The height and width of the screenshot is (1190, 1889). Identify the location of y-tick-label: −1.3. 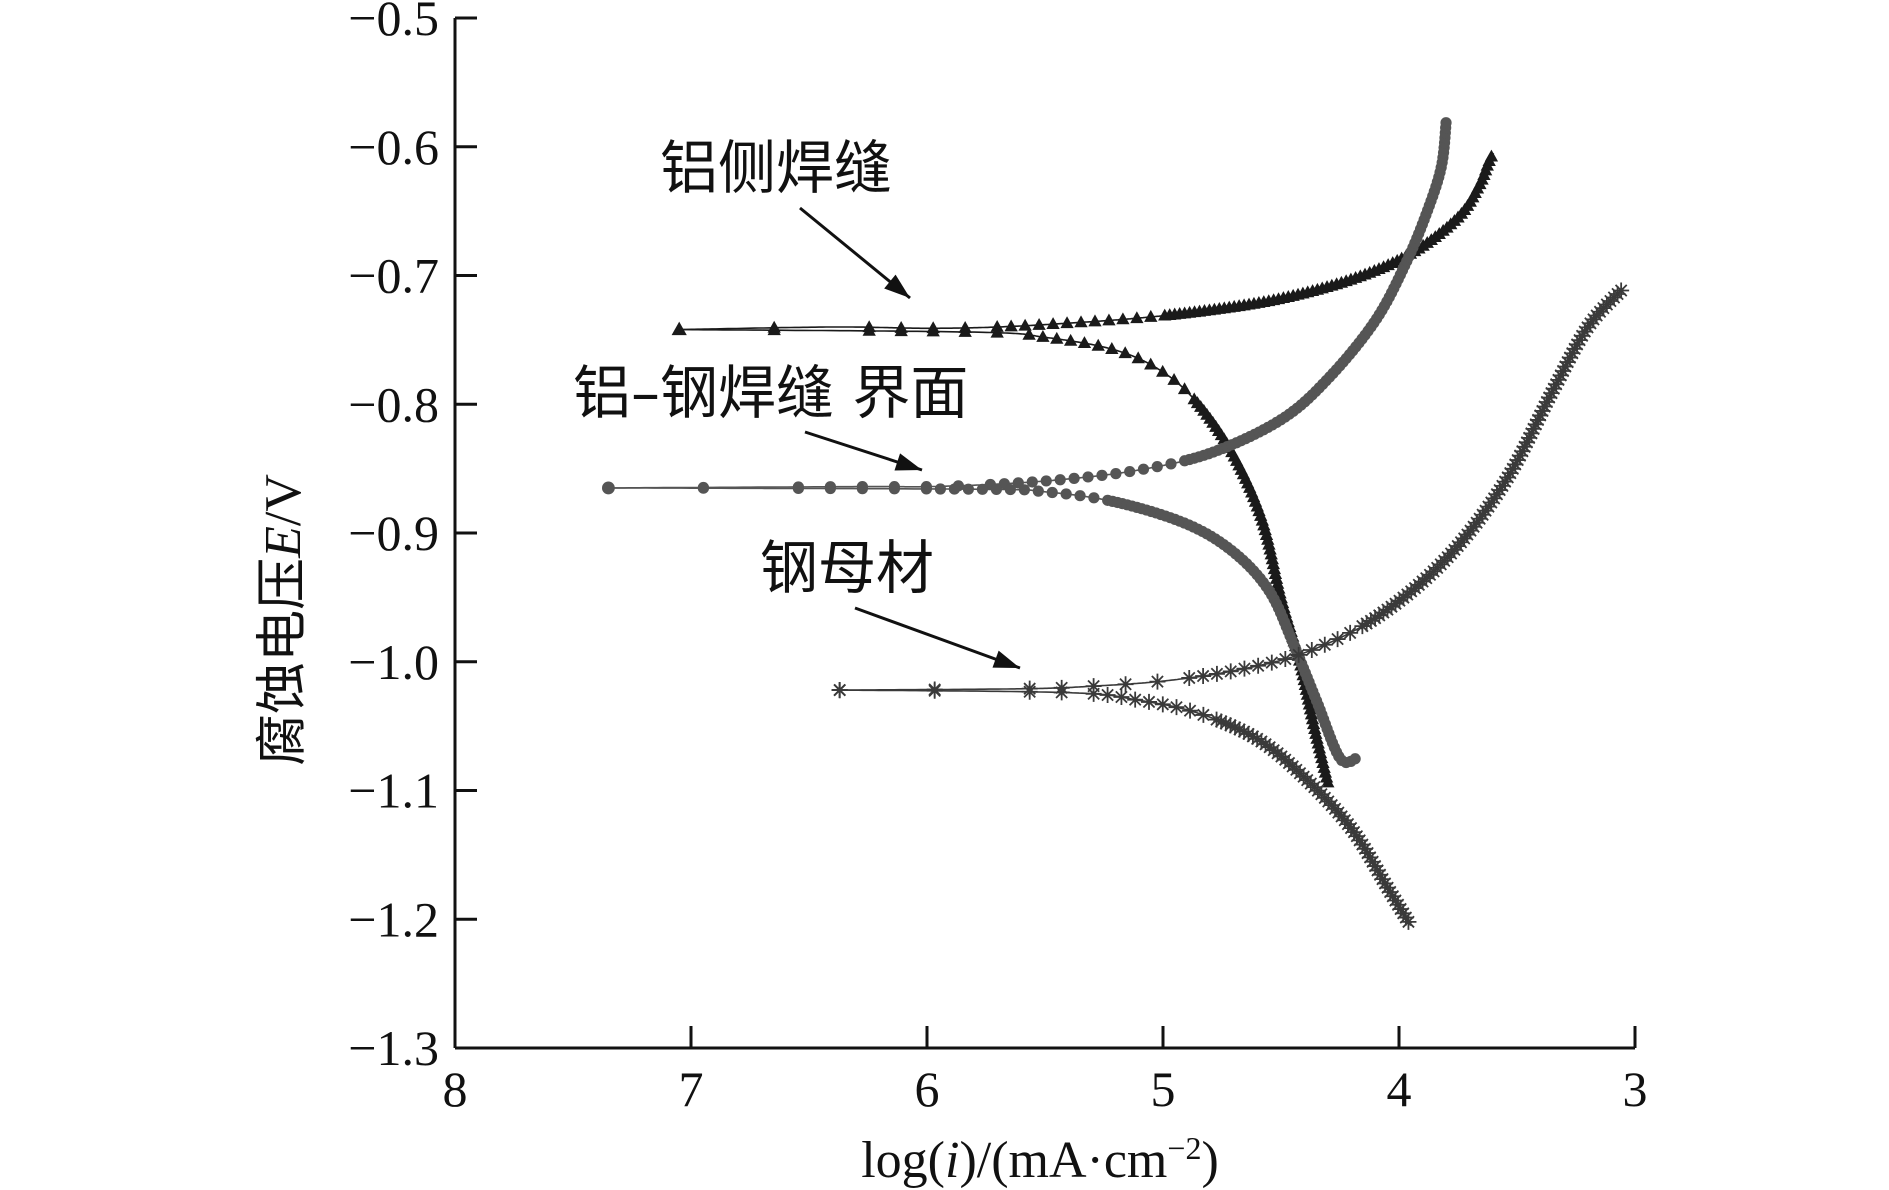
(393, 1048).